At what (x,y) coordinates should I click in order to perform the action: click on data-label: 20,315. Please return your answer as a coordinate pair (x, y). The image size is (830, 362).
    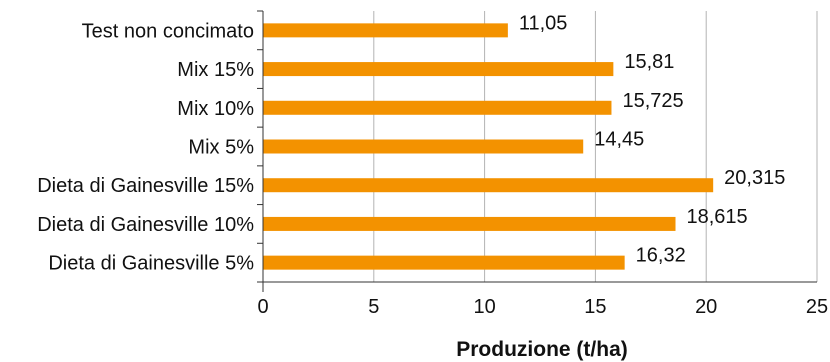
    Looking at the image, I should click on (754, 178).